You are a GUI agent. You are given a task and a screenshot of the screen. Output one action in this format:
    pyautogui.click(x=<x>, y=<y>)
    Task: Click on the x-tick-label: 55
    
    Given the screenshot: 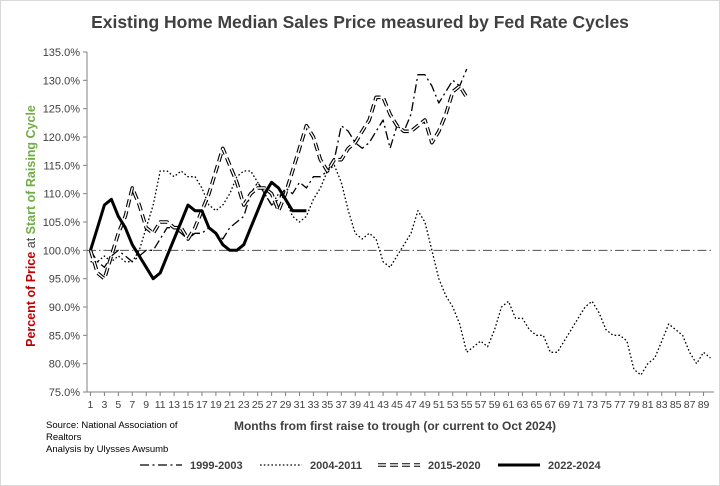 What is the action you would take?
    pyautogui.click(x=467, y=405)
    